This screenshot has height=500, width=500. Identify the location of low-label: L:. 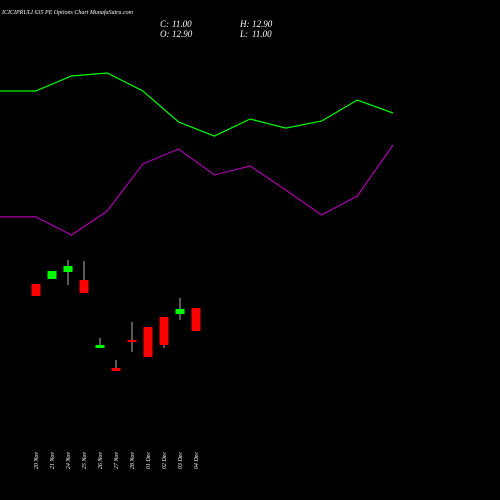
(243, 34).